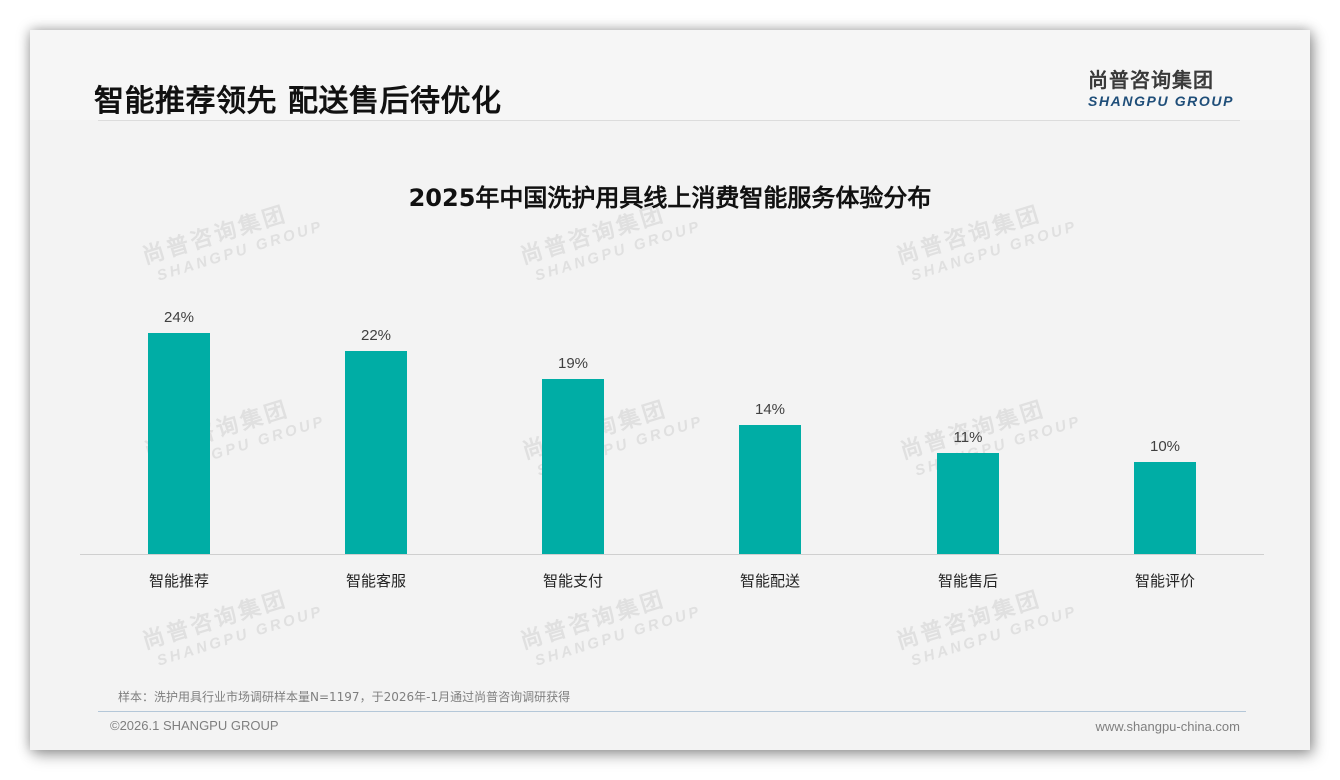  I want to click on footer-divider, so click(672, 711).